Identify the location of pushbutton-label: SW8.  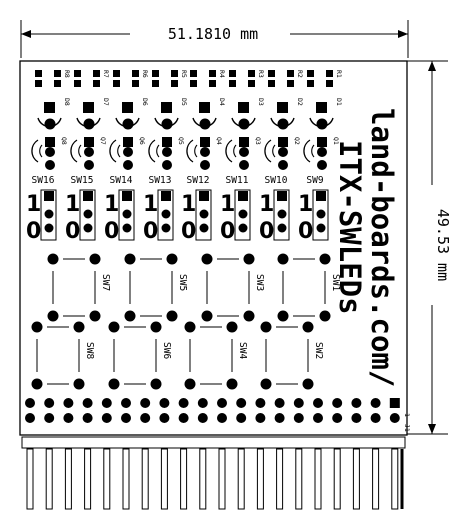
(89, 350).